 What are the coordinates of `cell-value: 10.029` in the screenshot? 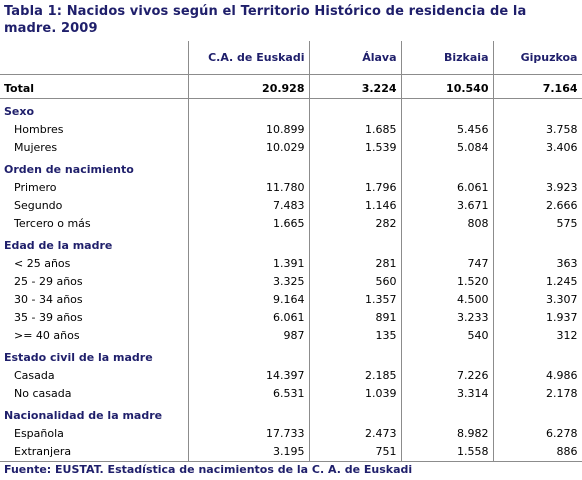 It's located at (249, 148).